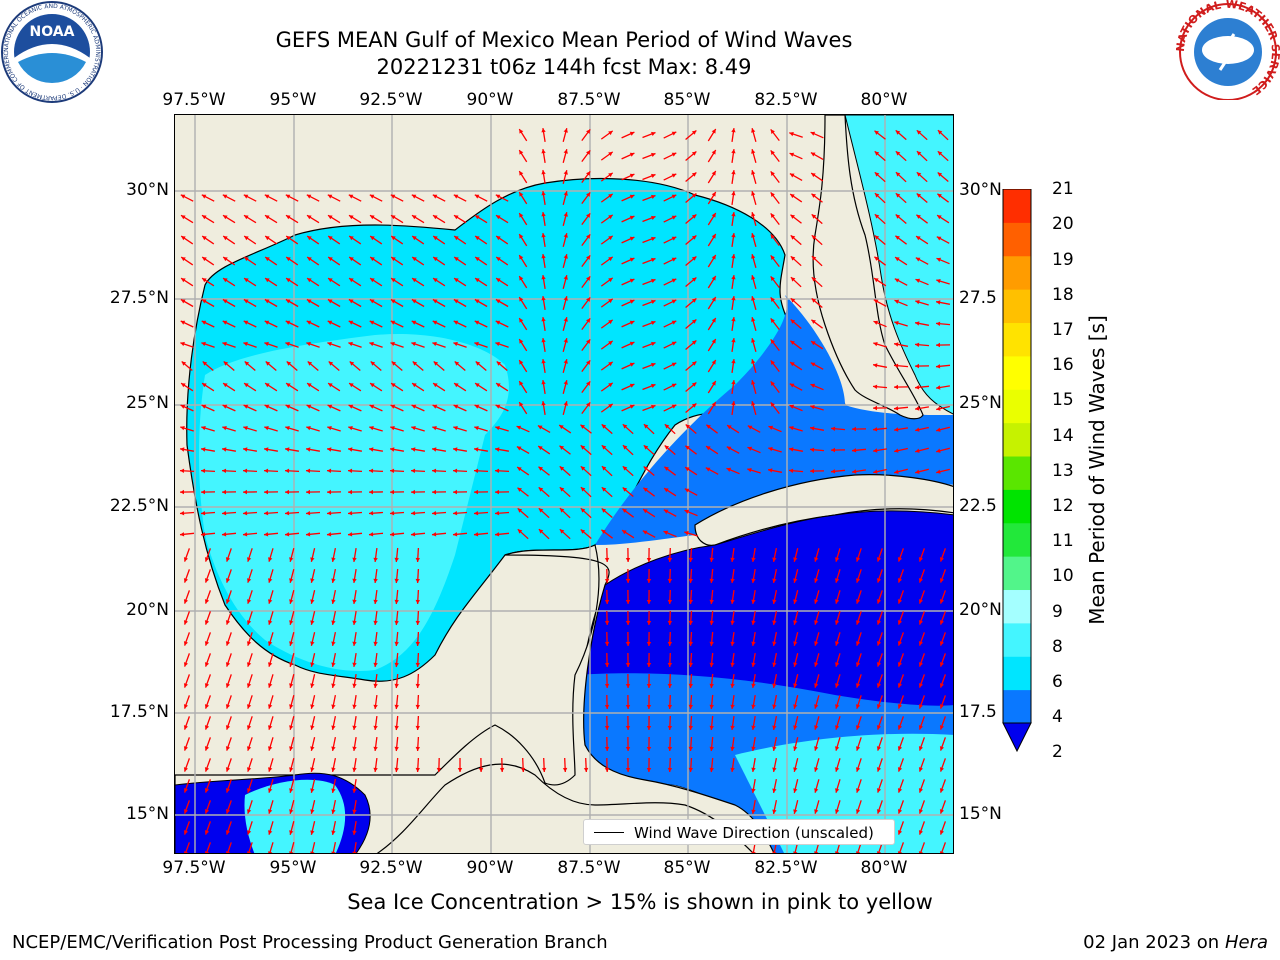 This screenshot has width=1280, height=960. What do you see at coordinates (293, 100) in the screenshot?
I see `lon-label-top: 95°W` at bounding box center [293, 100].